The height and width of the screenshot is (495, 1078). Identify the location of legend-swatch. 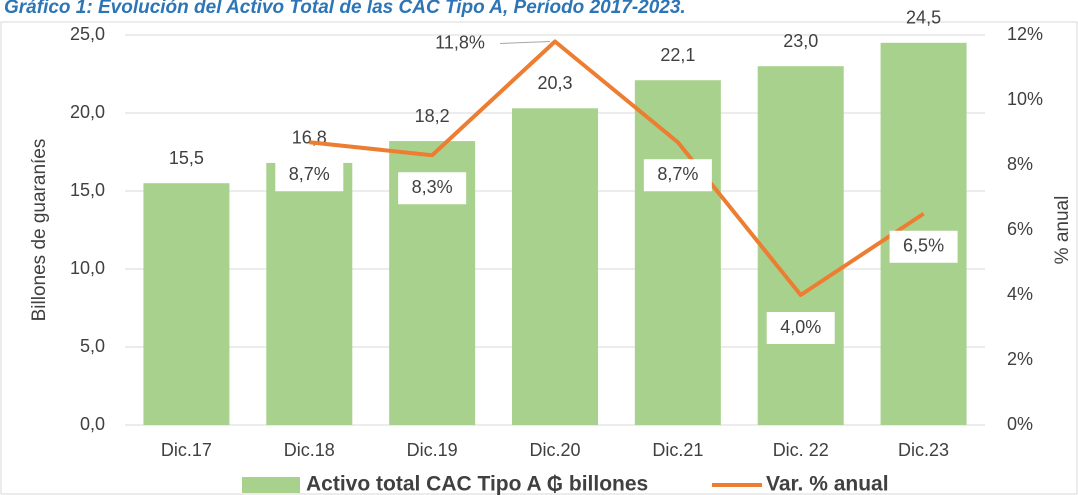
(271, 485).